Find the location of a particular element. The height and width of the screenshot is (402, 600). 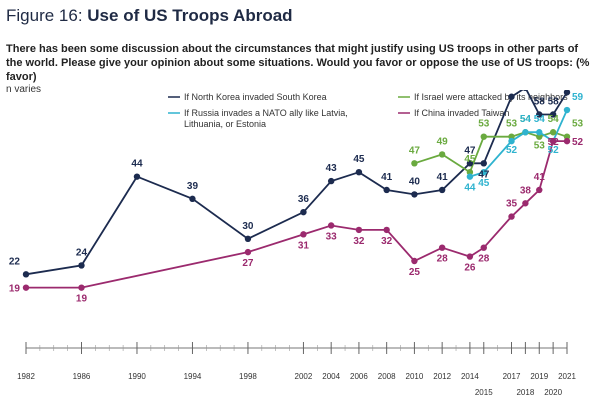

tick-label: 2006 is located at coordinates (359, 376).